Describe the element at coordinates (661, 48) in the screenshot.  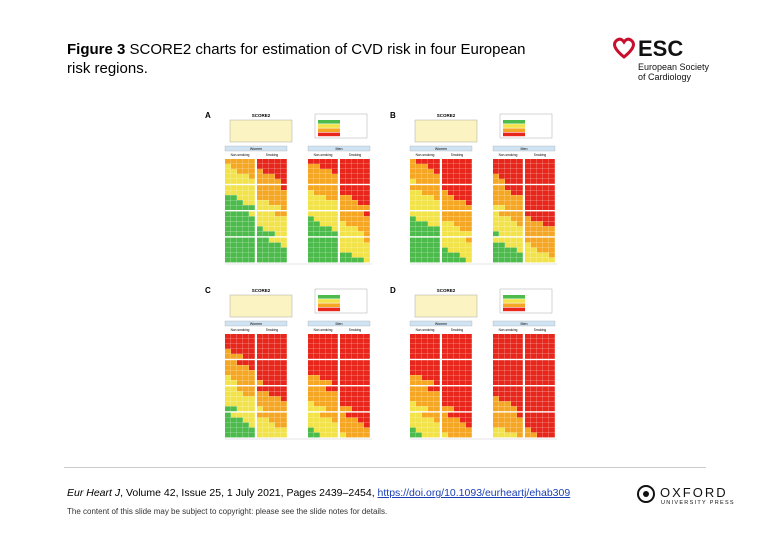
I see `esc-name: ESC` at that location.